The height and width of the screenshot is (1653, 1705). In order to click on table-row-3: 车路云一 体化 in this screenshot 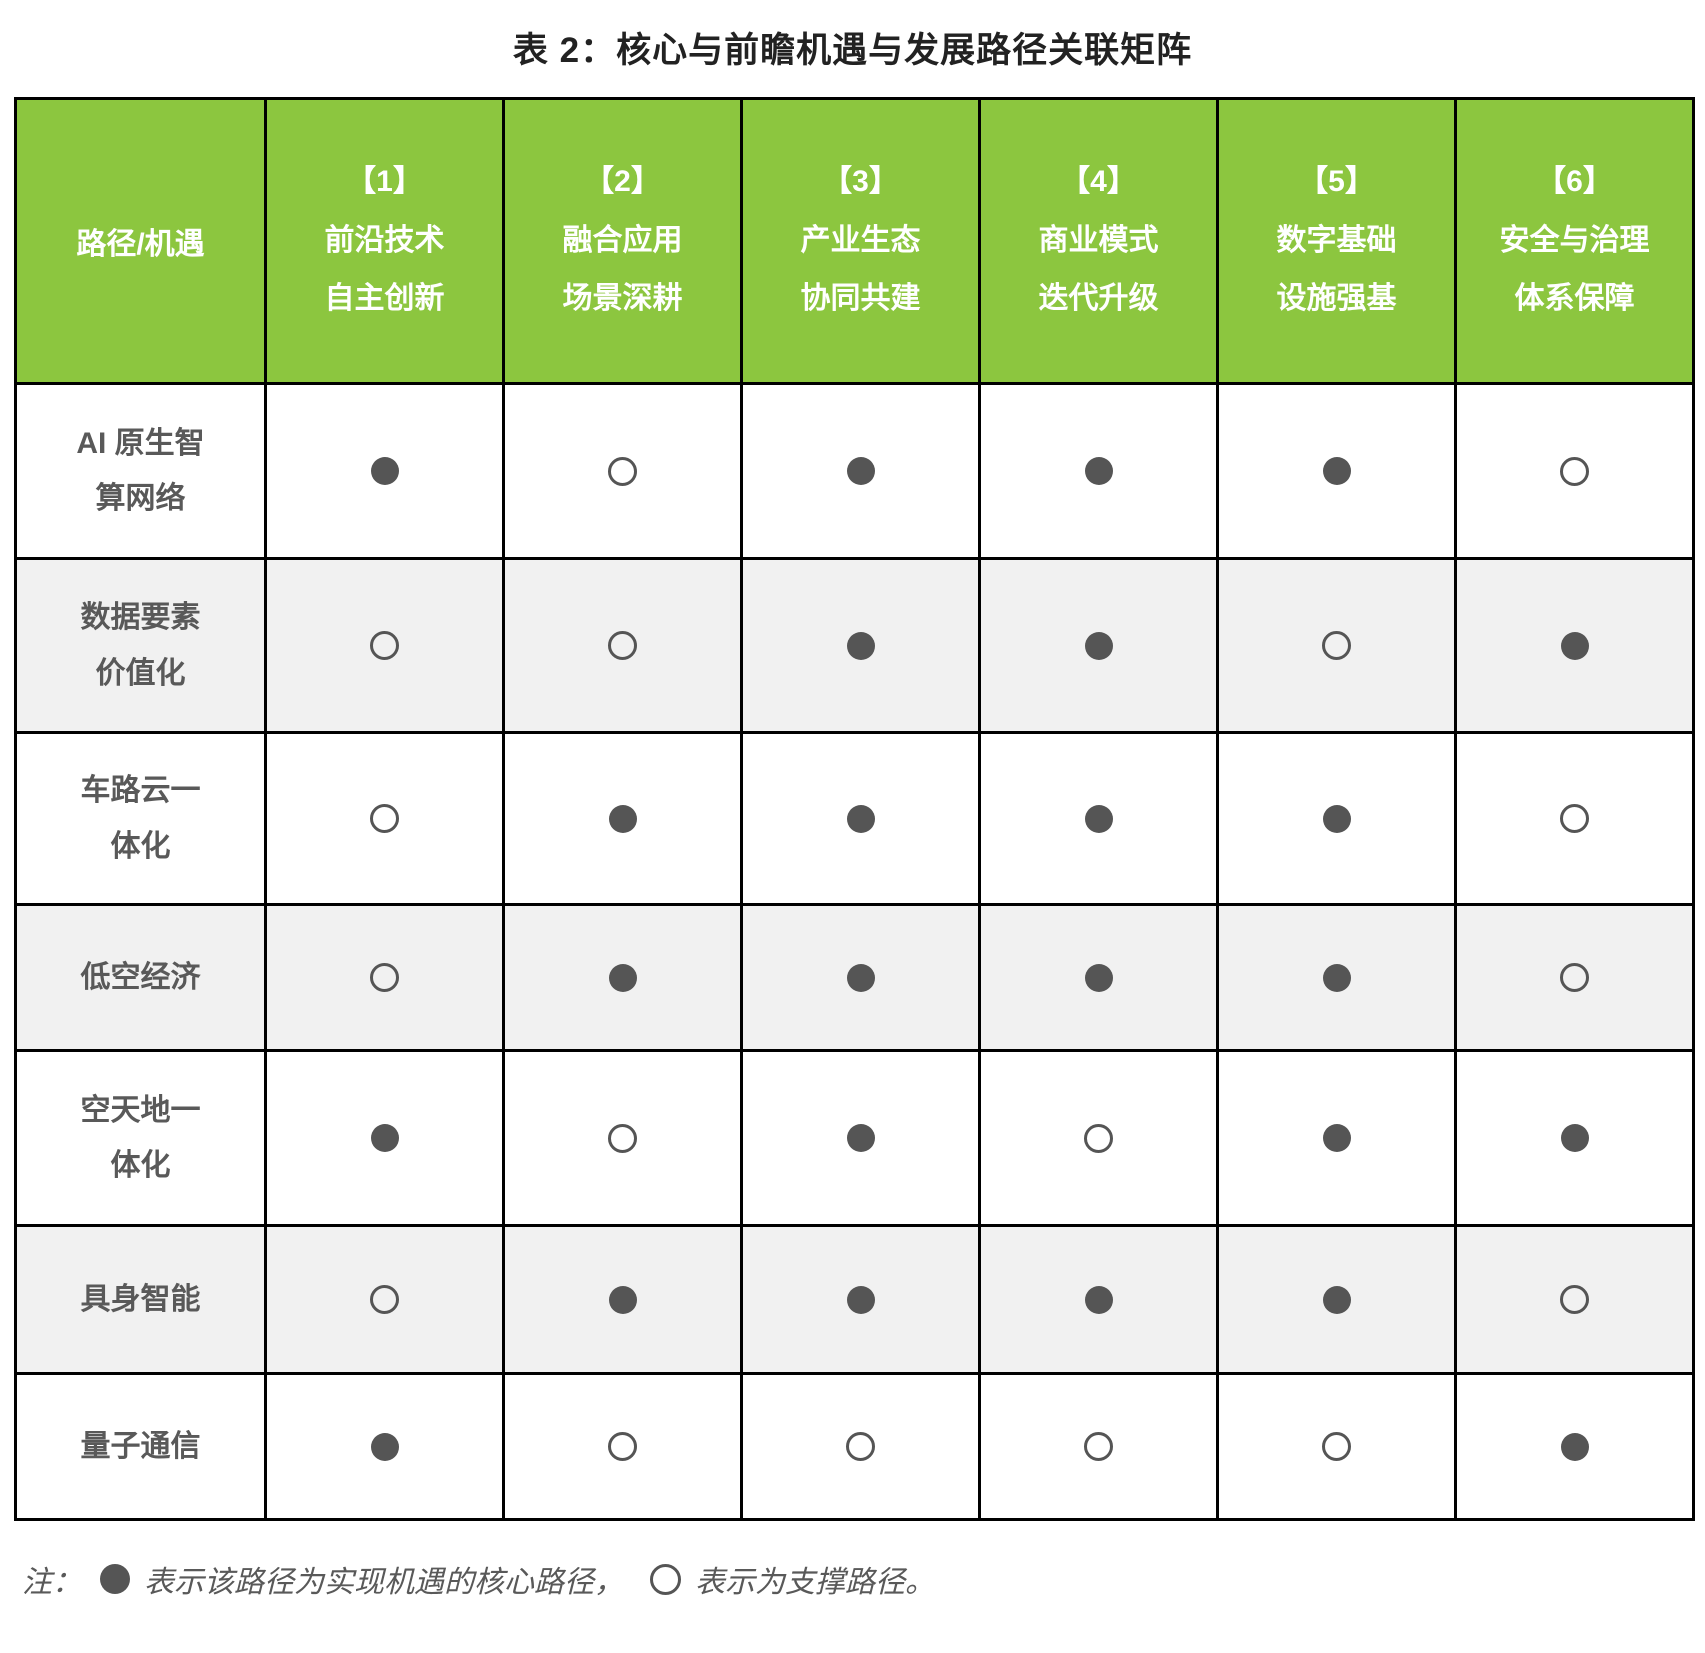, I will do `click(854, 818)`.